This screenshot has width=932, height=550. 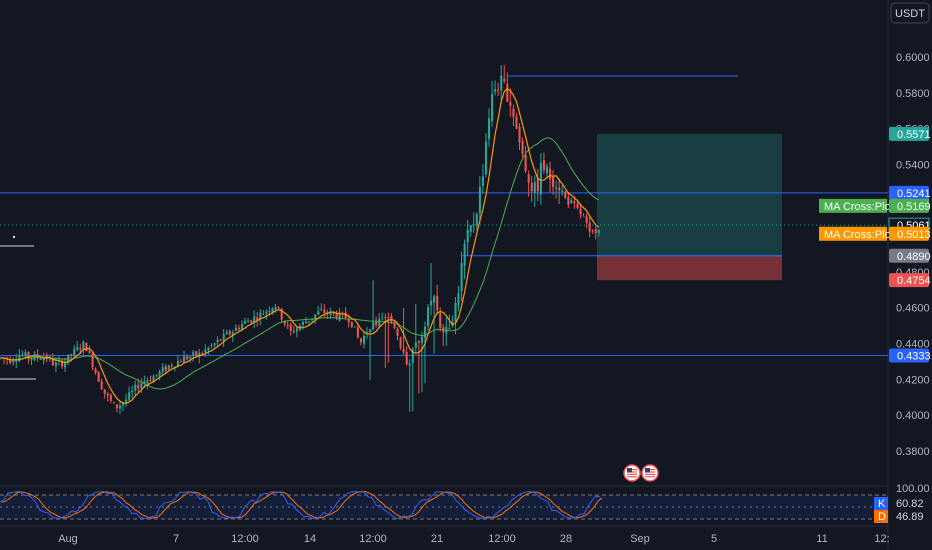 What do you see at coordinates (910, 133) in the screenshot?
I see `price-tag-take-profit: 0.5571` at bounding box center [910, 133].